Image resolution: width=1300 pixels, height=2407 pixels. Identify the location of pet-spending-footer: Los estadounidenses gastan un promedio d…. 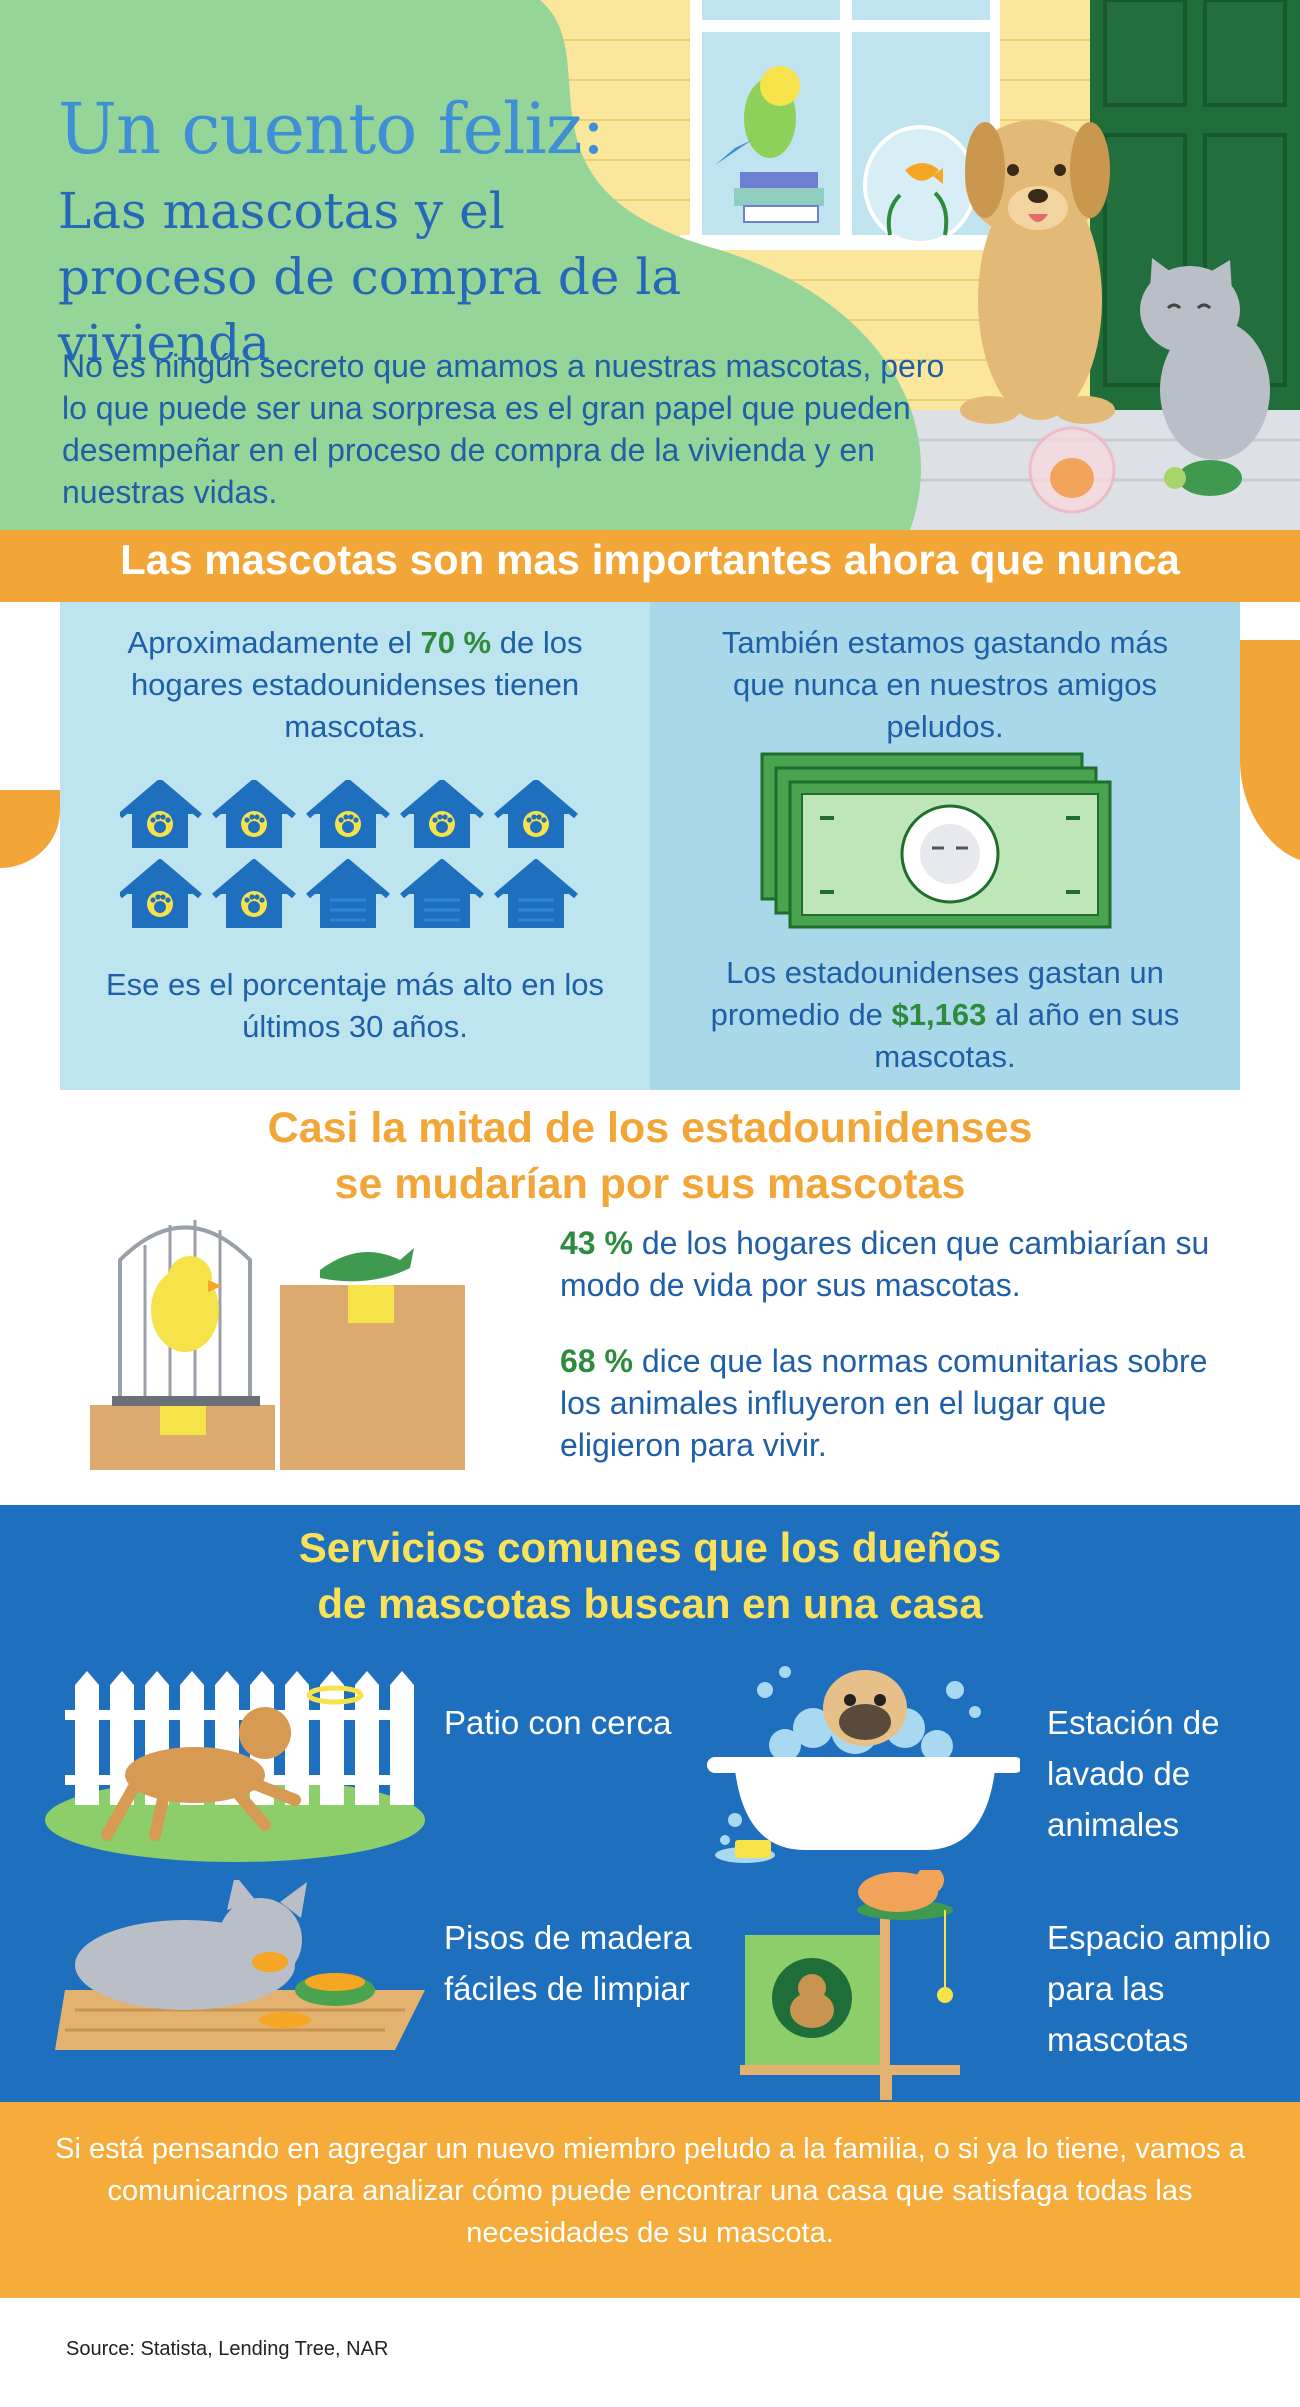
(945, 1014).